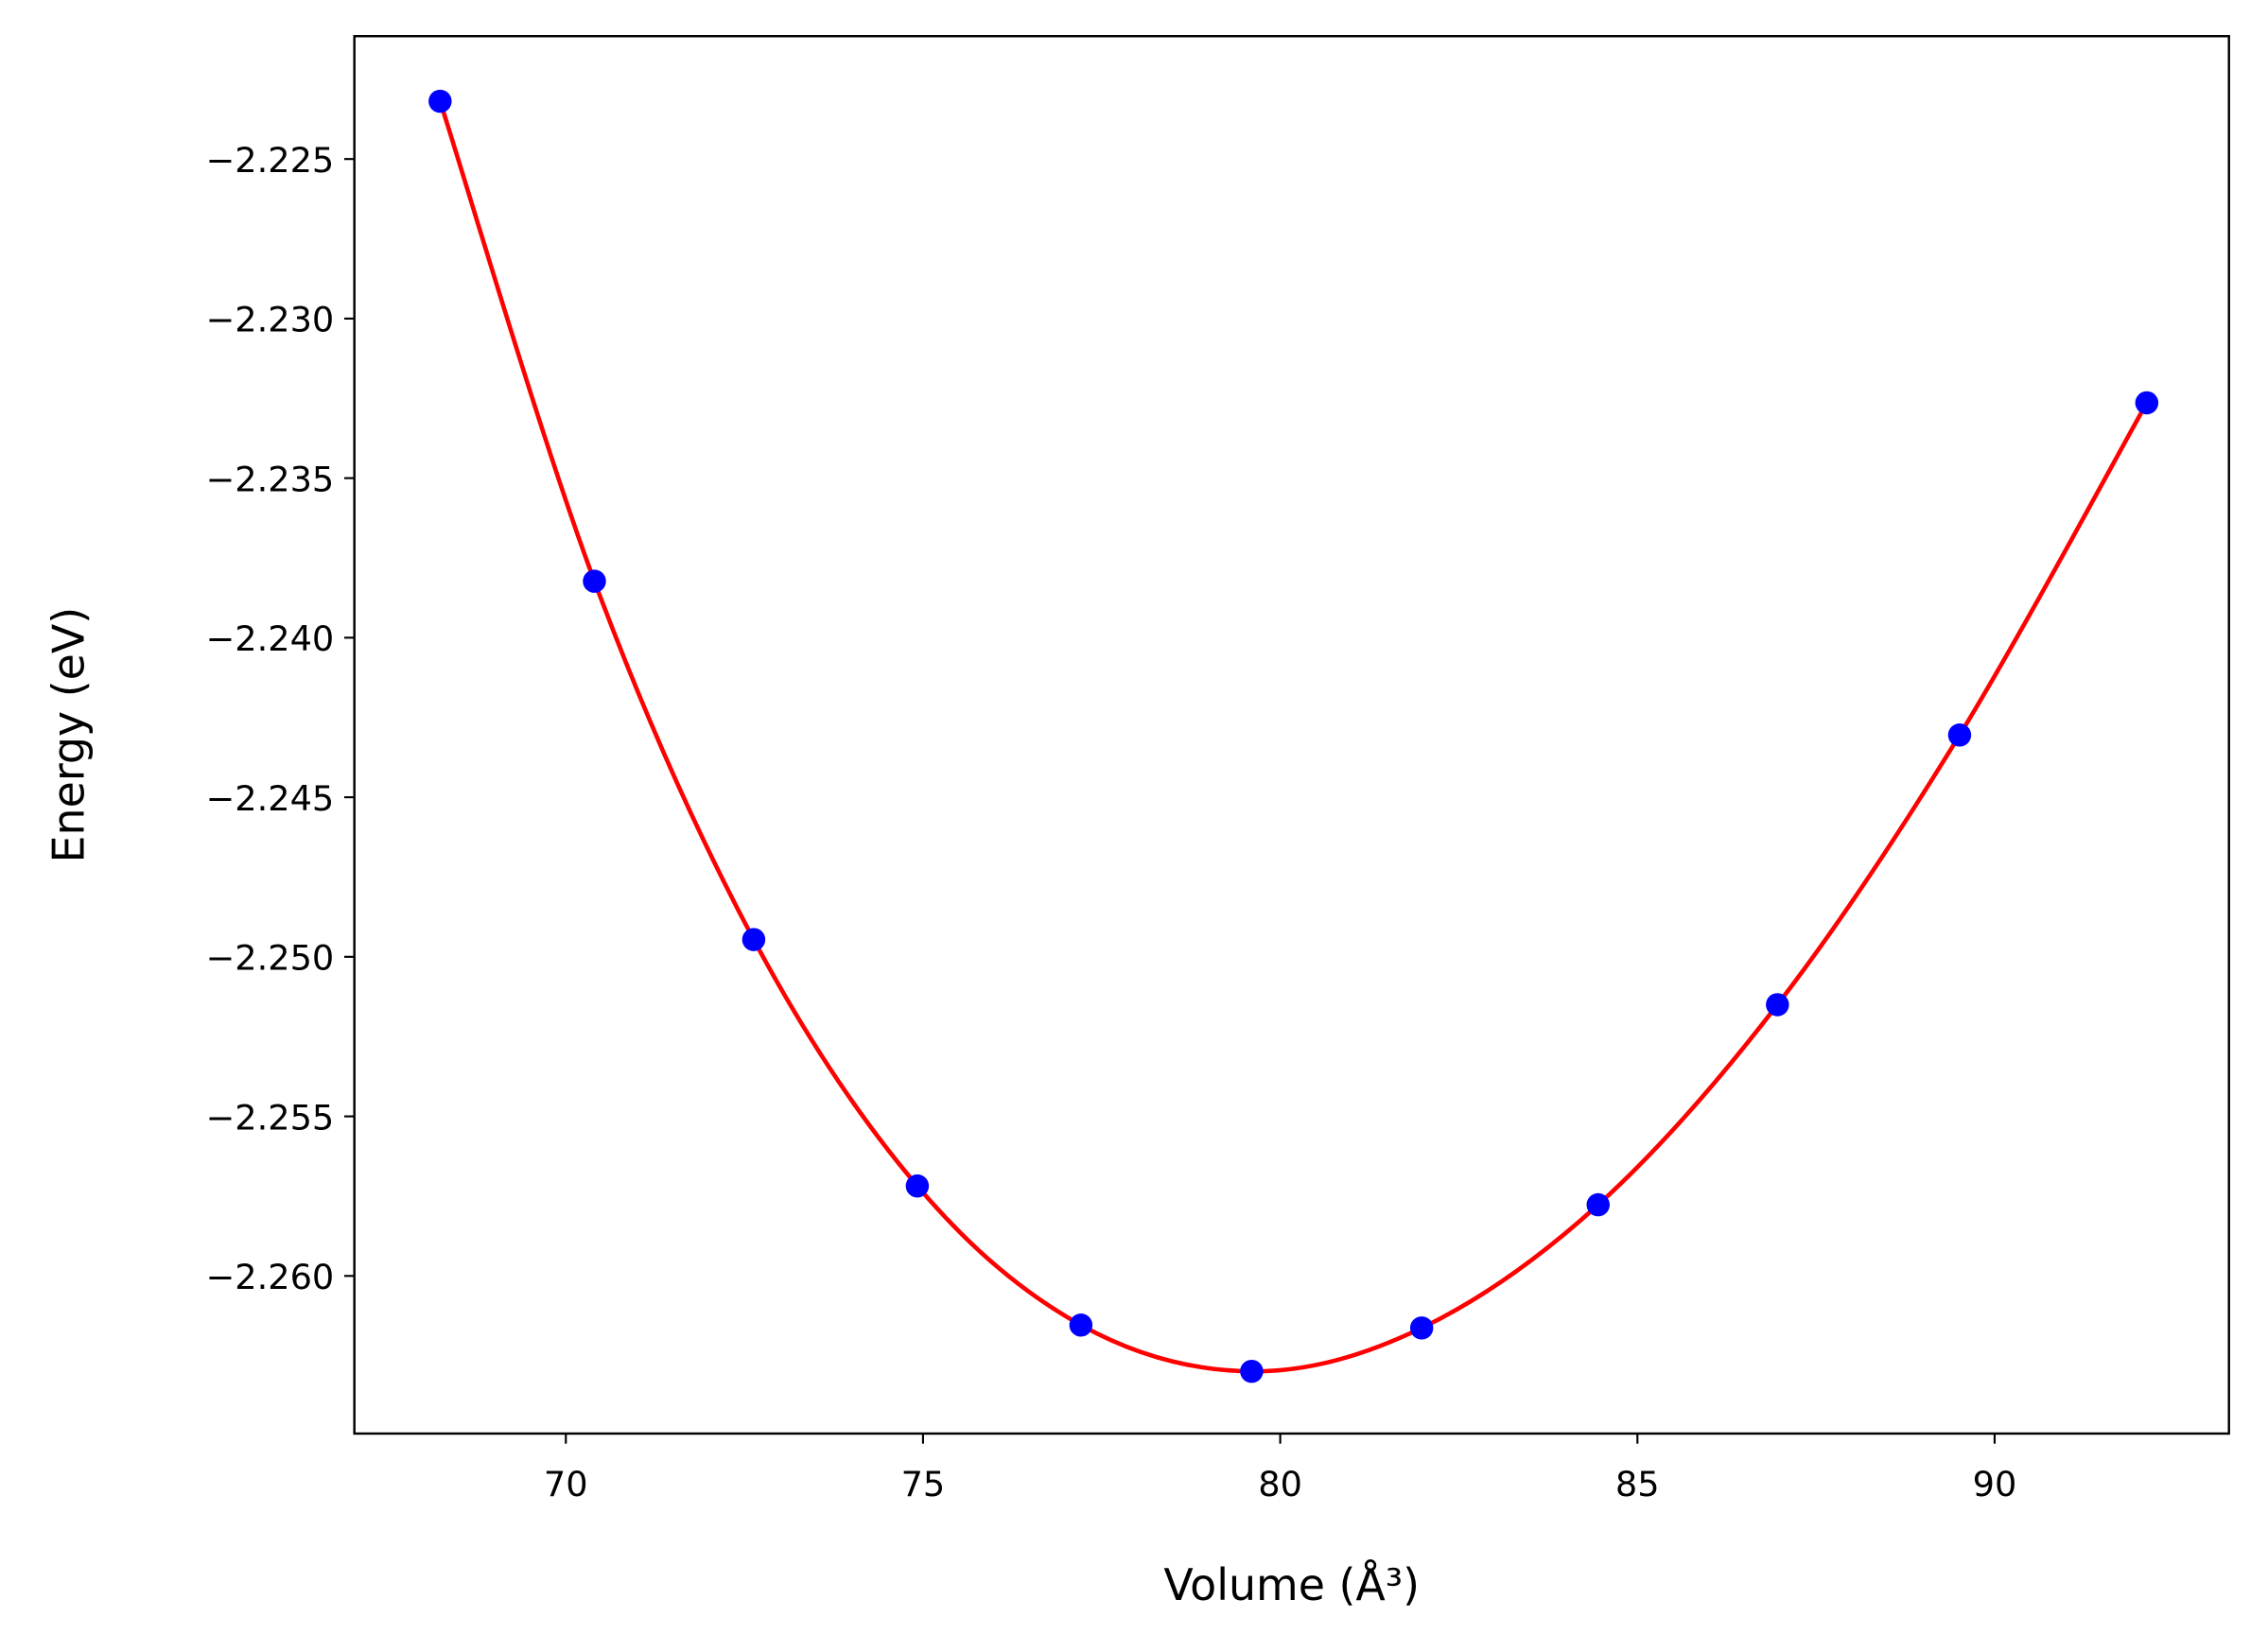  Describe the element at coordinates (1637, 1484) in the screenshot. I see `x-tick-label: 85` at that location.